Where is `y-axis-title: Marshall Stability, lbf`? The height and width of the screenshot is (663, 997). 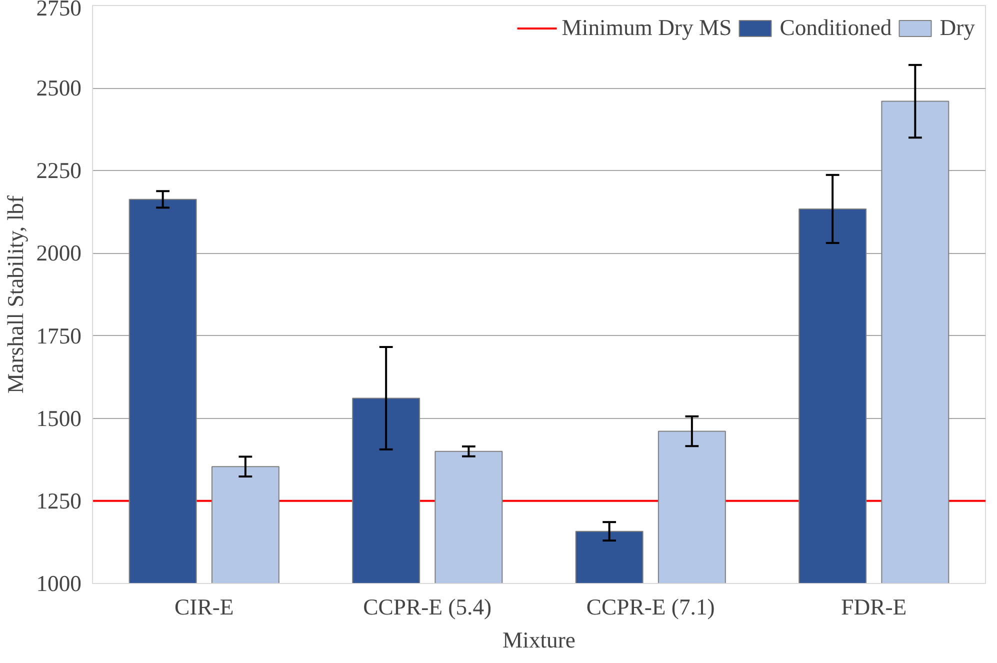
y-axis-title: Marshall Stability, lbf is located at coordinates (15, 294).